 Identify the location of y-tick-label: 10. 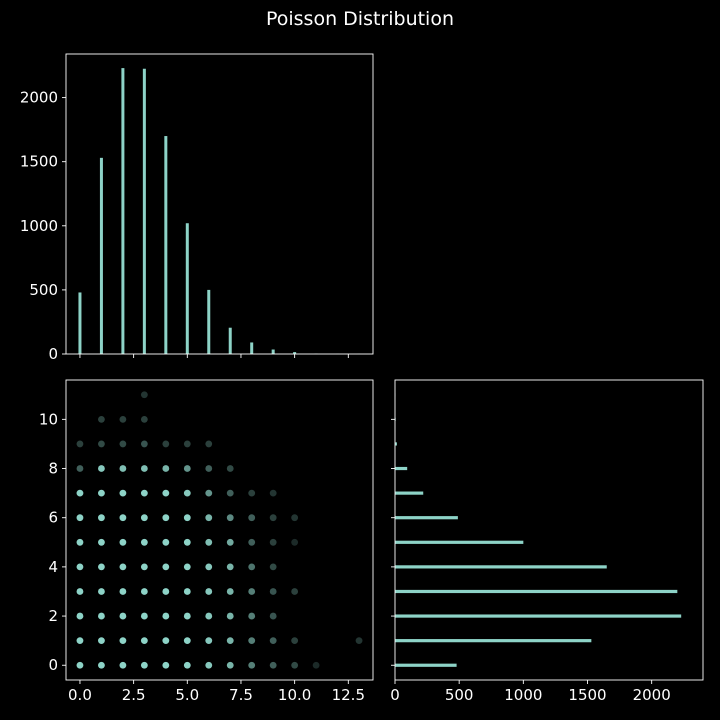
(48, 419).